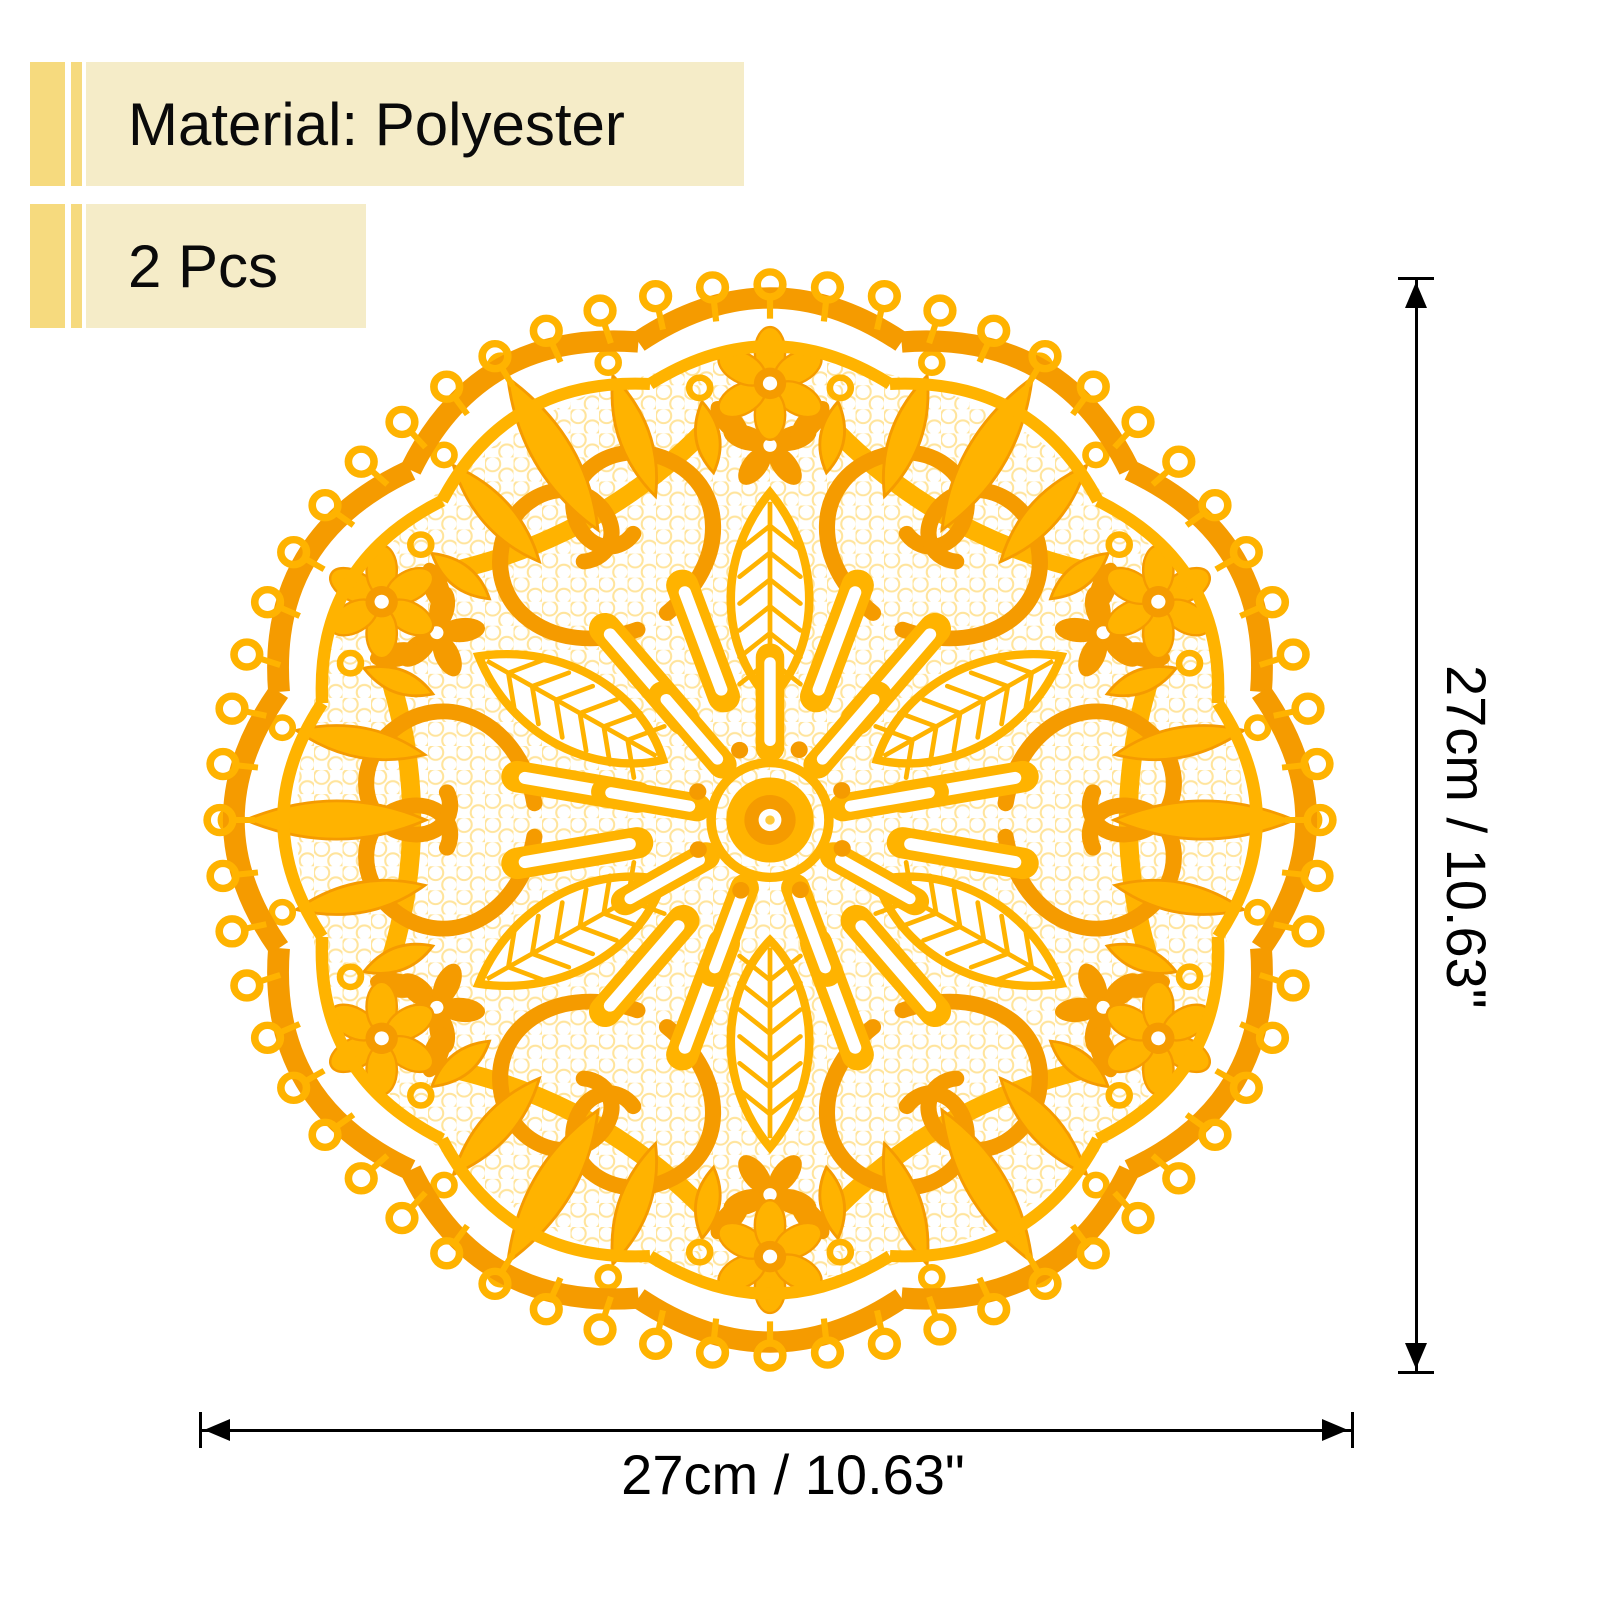 This screenshot has height=1600, width=1600. I want to click on material-label: Material: Polyester, so click(415, 124).